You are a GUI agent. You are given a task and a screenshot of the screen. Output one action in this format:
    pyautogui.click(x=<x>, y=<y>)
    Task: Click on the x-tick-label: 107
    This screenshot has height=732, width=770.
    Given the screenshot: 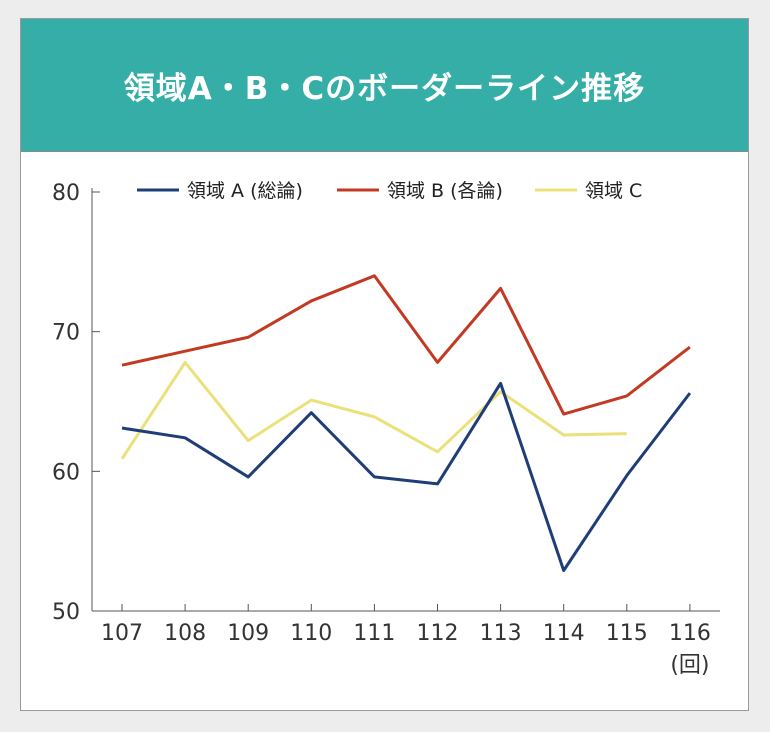 What is the action you would take?
    pyautogui.click(x=122, y=633)
    